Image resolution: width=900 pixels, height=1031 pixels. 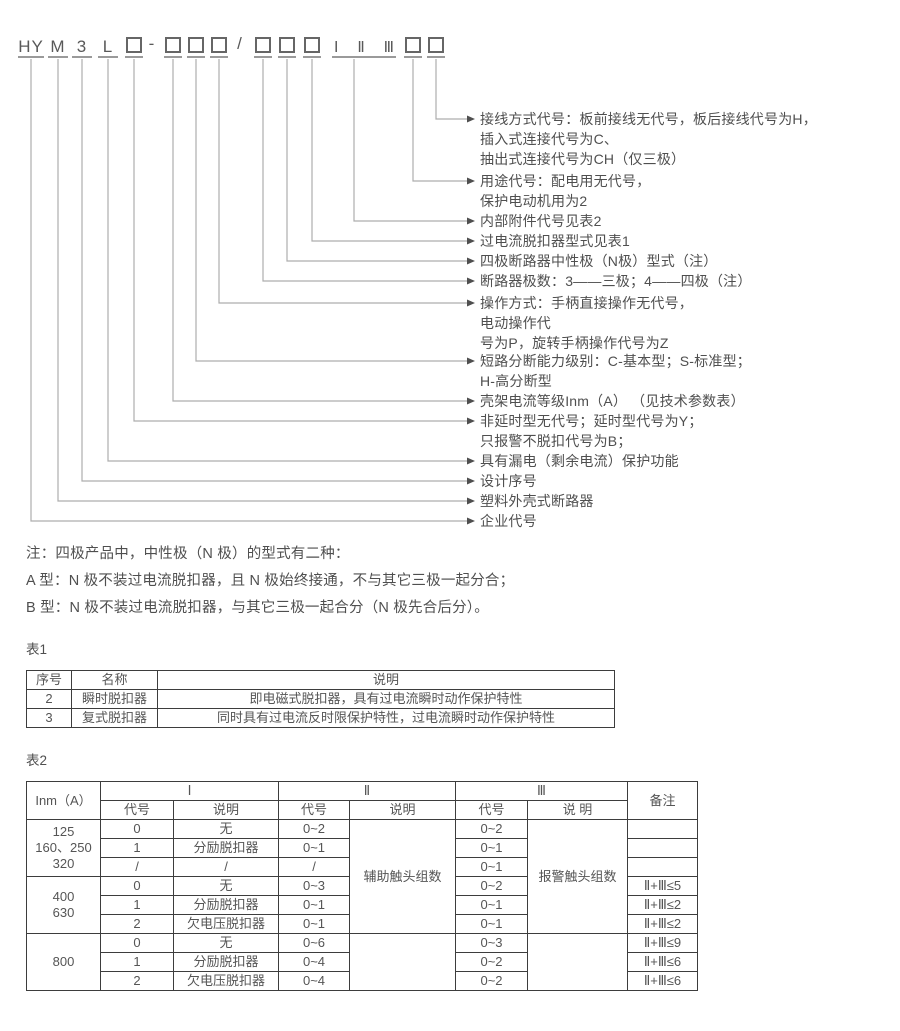 I want to click on table-cell: 报警触头组数, so click(x=577, y=876).